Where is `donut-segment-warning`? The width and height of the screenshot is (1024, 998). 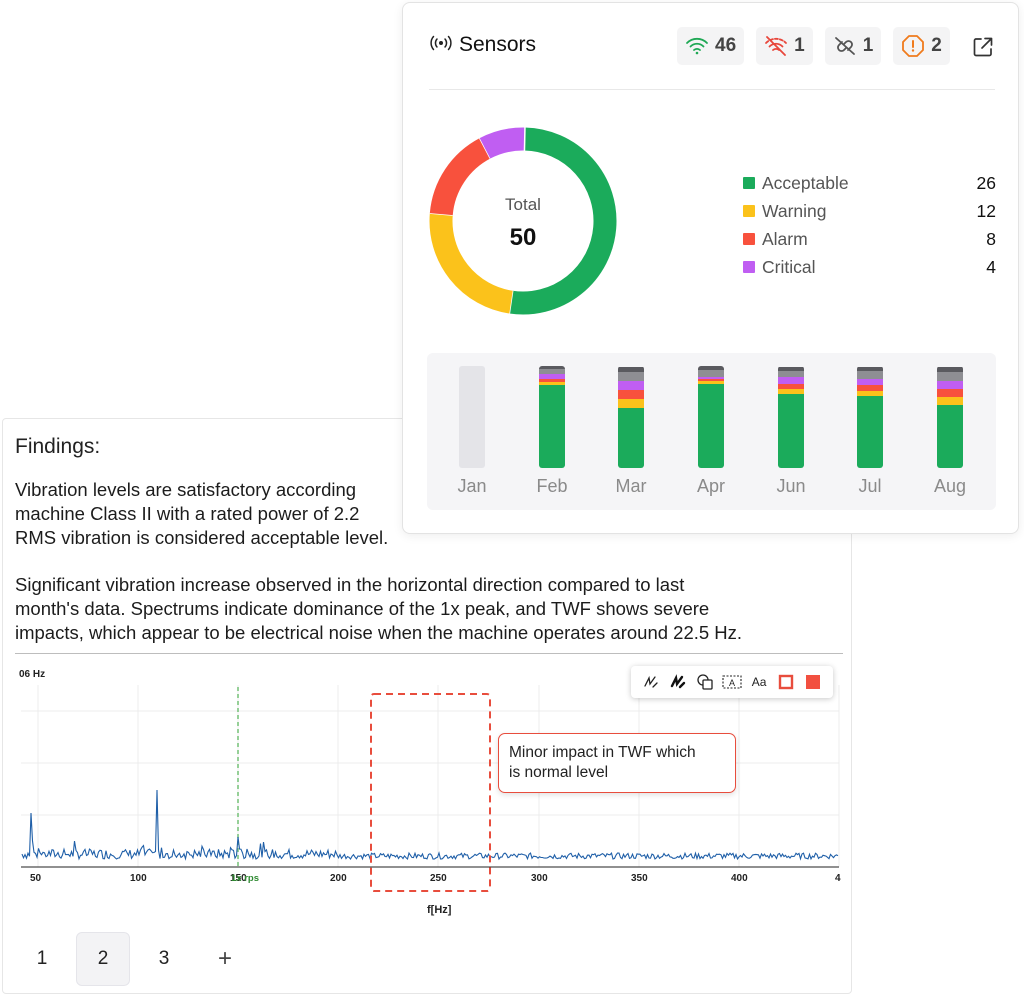
donut-segment-warning is located at coordinates (471, 263).